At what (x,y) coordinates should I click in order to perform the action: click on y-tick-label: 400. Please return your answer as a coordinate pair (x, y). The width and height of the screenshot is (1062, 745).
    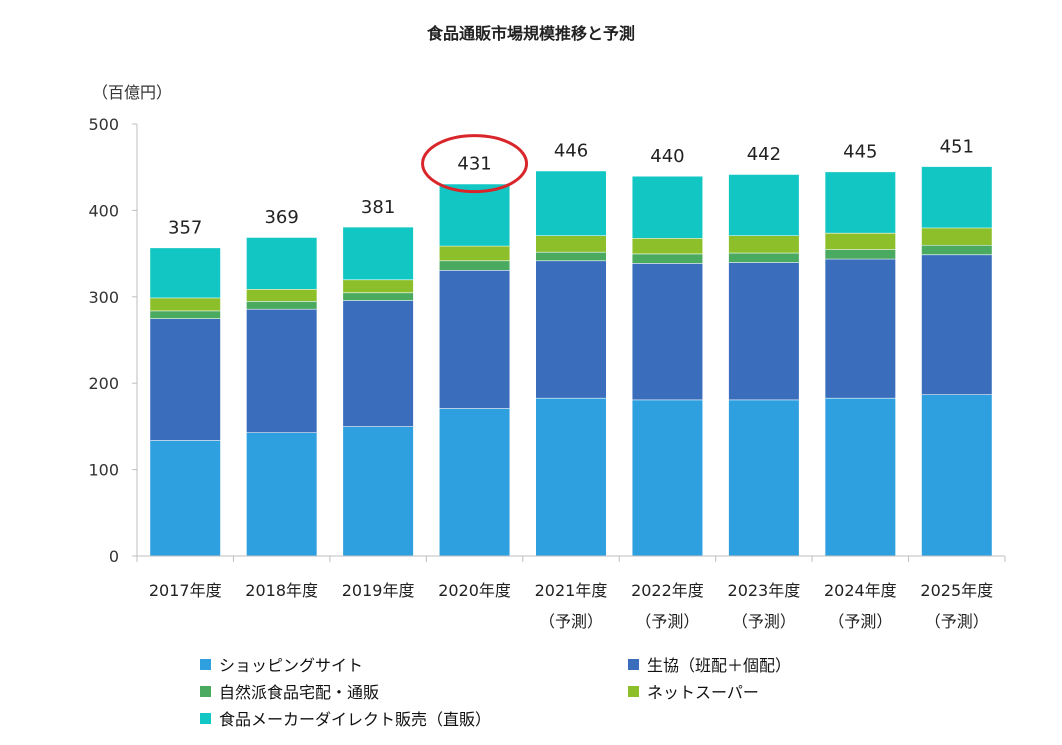
    Looking at the image, I should click on (103, 210).